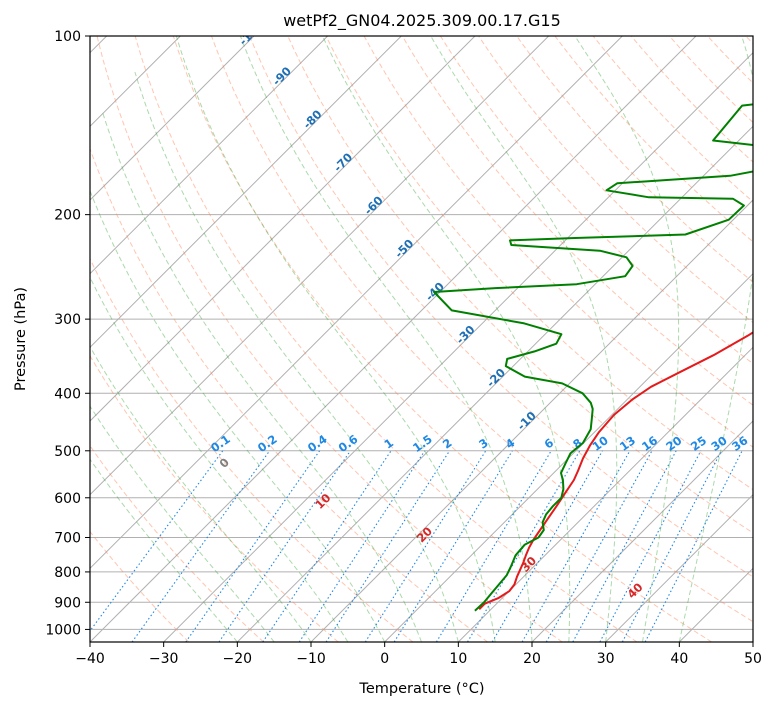  Describe the element at coordinates (63, 630) in the screenshot. I see `y-tick-label: 1000` at that location.